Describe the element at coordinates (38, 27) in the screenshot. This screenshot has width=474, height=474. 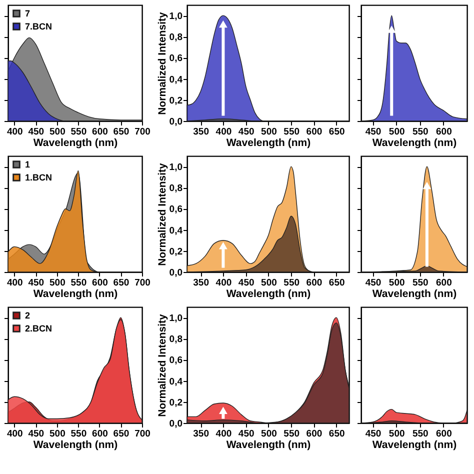
I see `legend-label: 7.BCN` at that location.